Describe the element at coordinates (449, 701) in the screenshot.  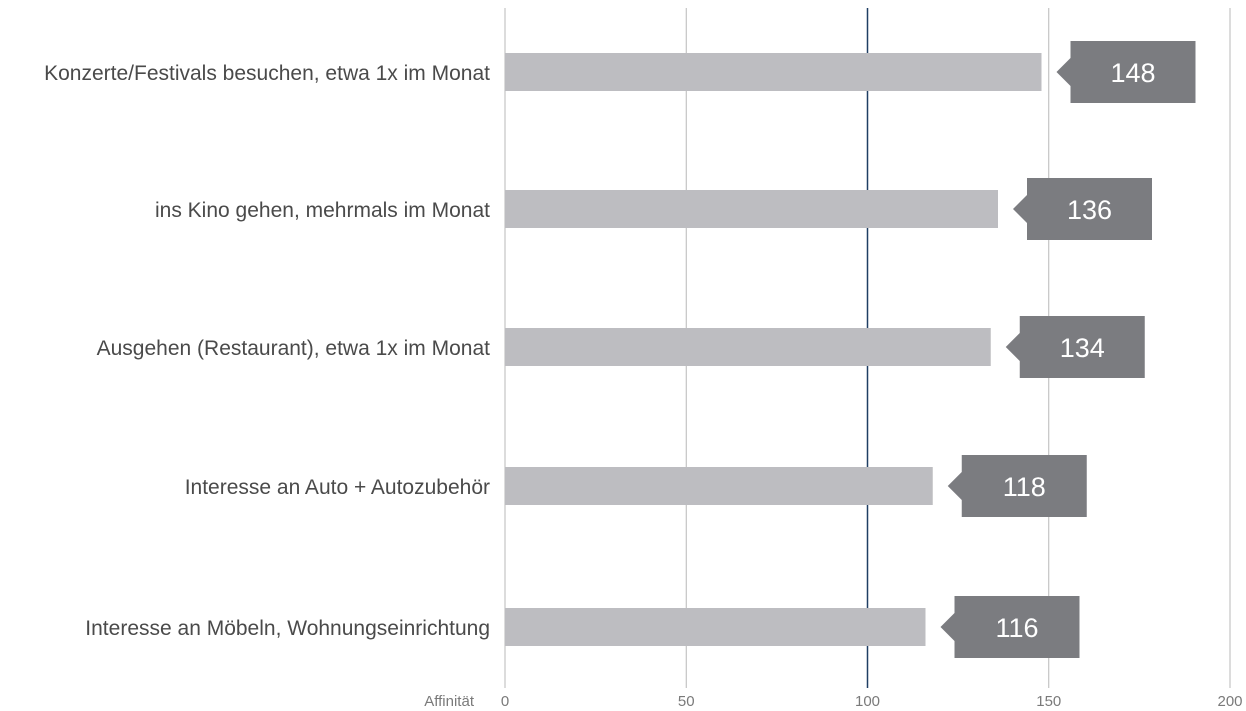
I see `x-axis-label: Affinität` at that location.